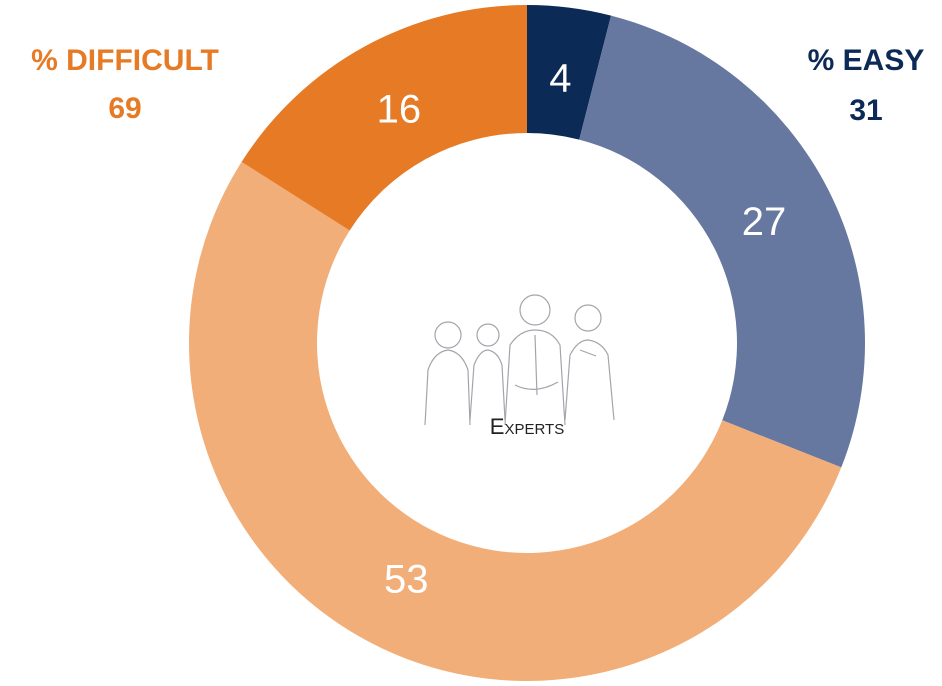 Image resolution: width=942 pixels, height=686 pixels. What do you see at coordinates (527, 426) in the screenshot?
I see `center-label: Experts` at bounding box center [527, 426].